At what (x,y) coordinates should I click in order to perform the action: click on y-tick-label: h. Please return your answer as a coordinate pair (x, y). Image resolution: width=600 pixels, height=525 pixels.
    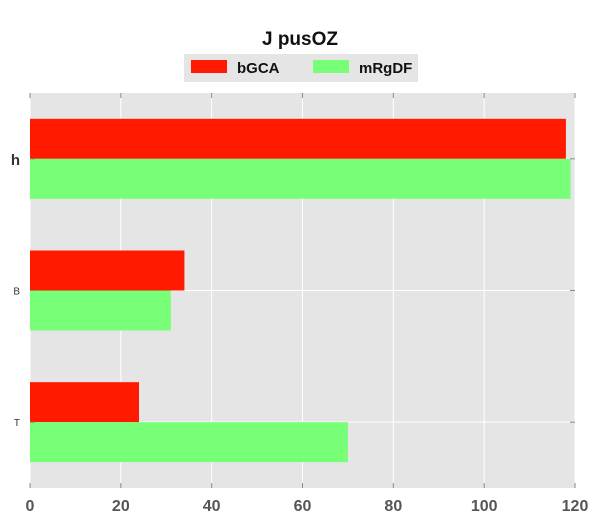
    Looking at the image, I should click on (15, 160).